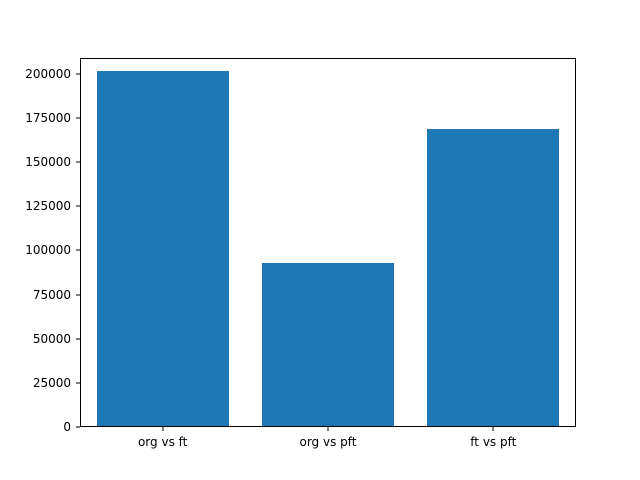  Describe the element at coordinates (493, 442) in the screenshot. I see `x-tick-label: ft vs pft` at that location.